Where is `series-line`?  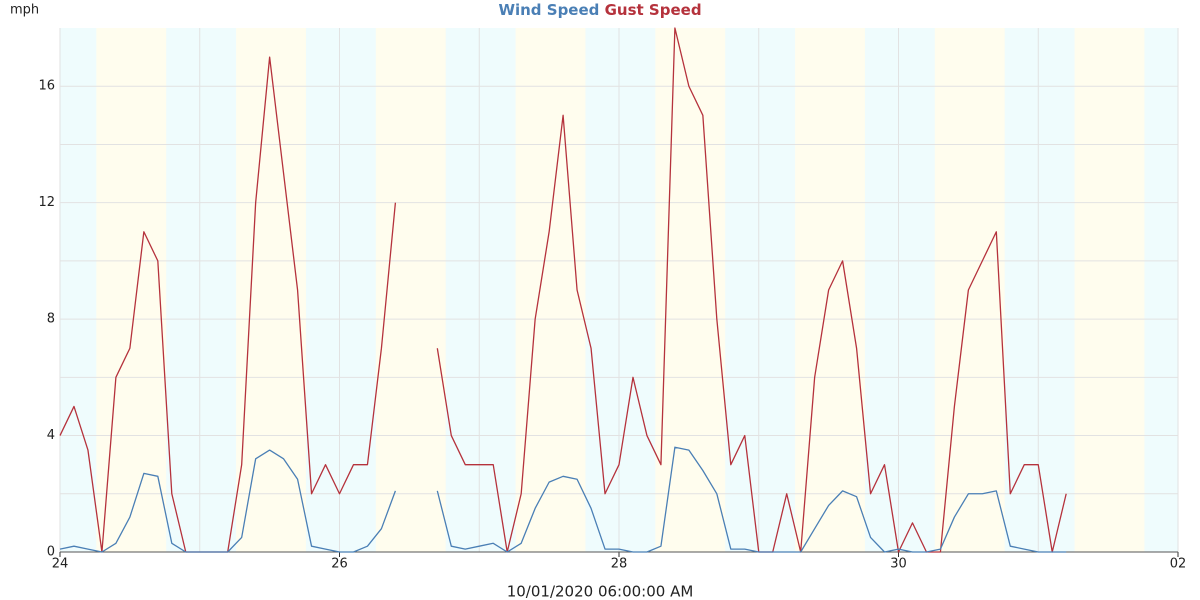 series-line is located at coordinates (563, 499).